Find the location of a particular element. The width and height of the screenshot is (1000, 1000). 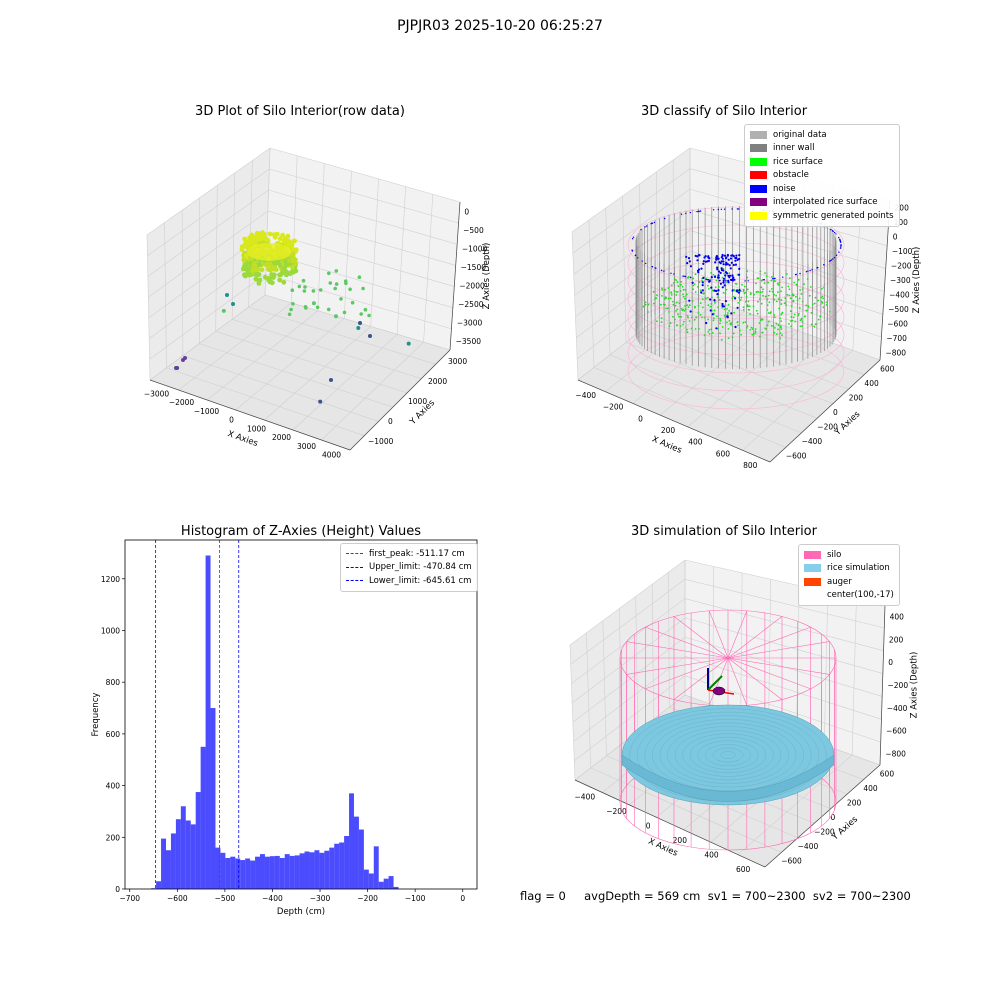

p4-y-tick-label: −600 is located at coordinates (791, 861).